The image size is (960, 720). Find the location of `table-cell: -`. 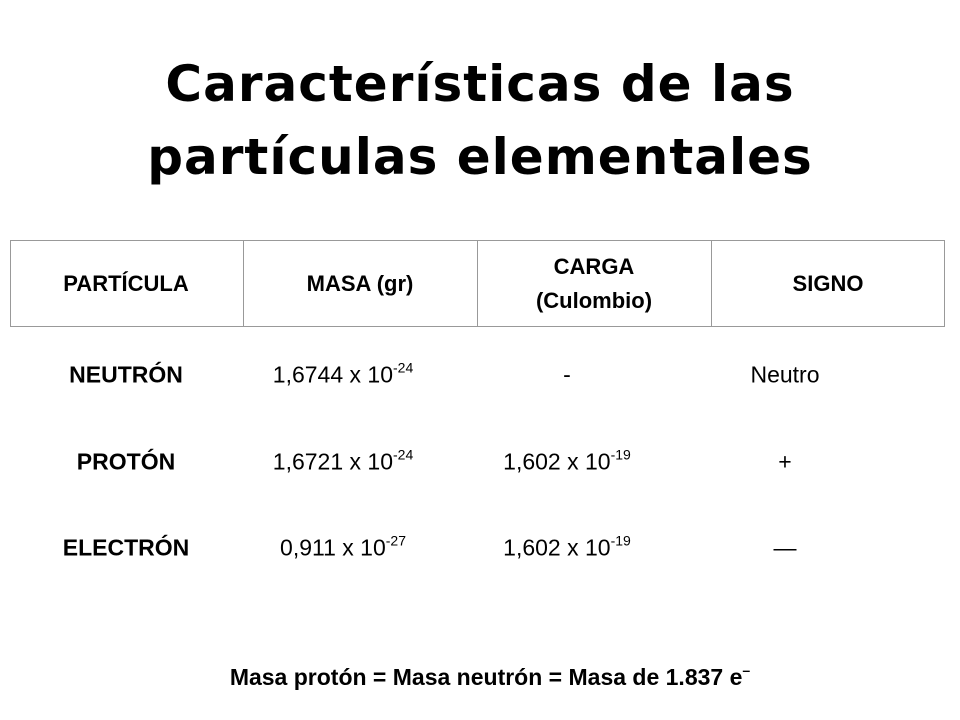

table-cell: - is located at coordinates (567, 374).